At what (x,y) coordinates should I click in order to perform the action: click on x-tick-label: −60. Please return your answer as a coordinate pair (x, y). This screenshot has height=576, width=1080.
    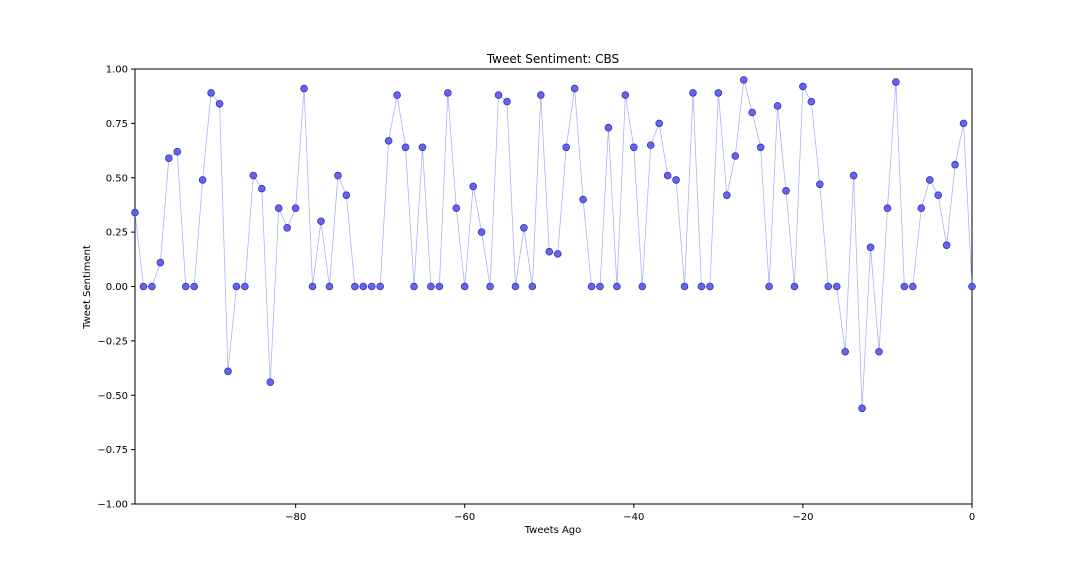
    Looking at the image, I should click on (464, 517).